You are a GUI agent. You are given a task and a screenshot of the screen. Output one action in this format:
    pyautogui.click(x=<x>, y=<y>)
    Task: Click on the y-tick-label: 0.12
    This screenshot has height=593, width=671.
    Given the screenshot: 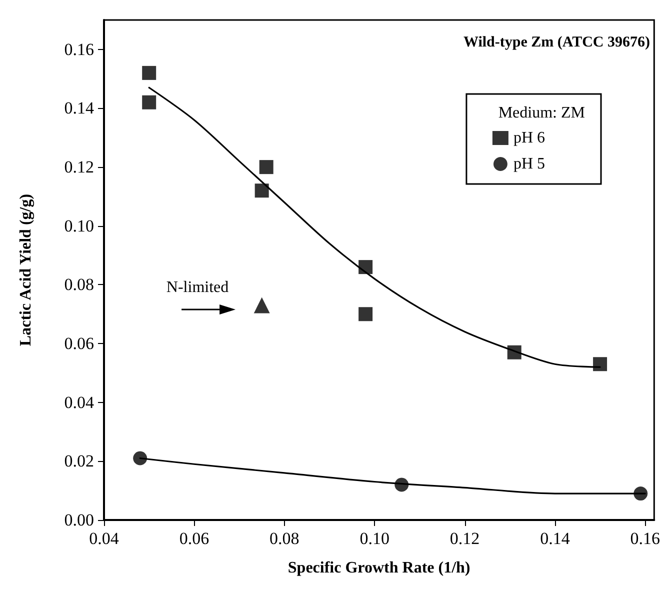 What is the action you would take?
    pyautogui.click(x=79, y=167)
    